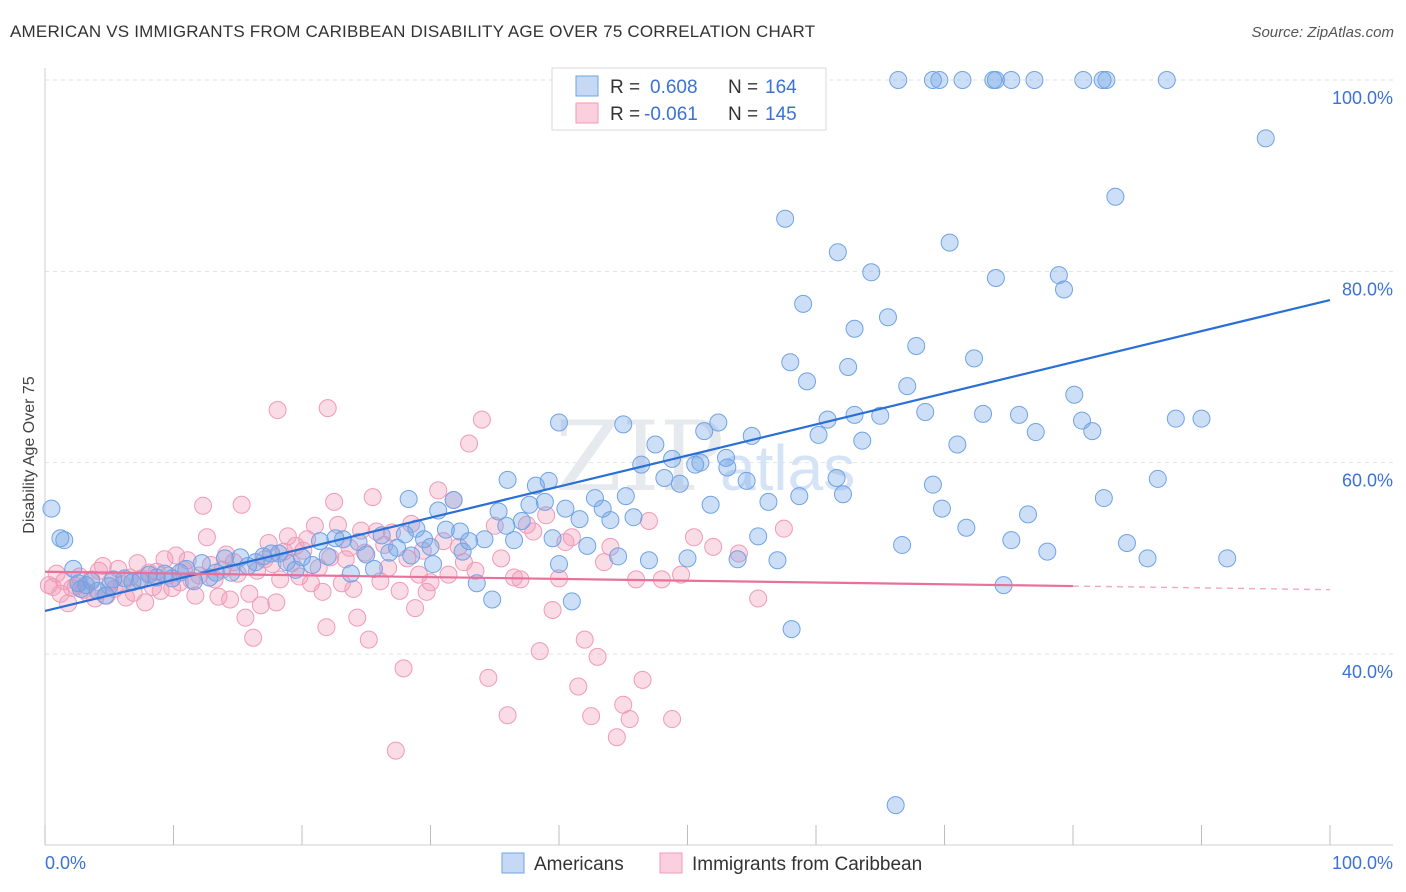 The image size is (1406, 892). Describe the element at coordinates (781, 87) in the screenshot. I see `legend-n-value-americans: 164` at that location.